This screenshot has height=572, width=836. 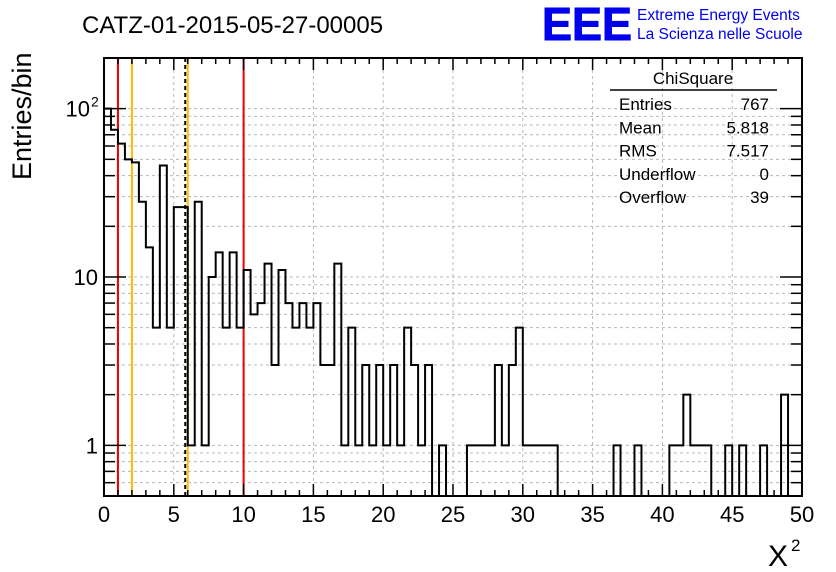 I want to click on stats-value: 5.818, so click(x=747, y=127).